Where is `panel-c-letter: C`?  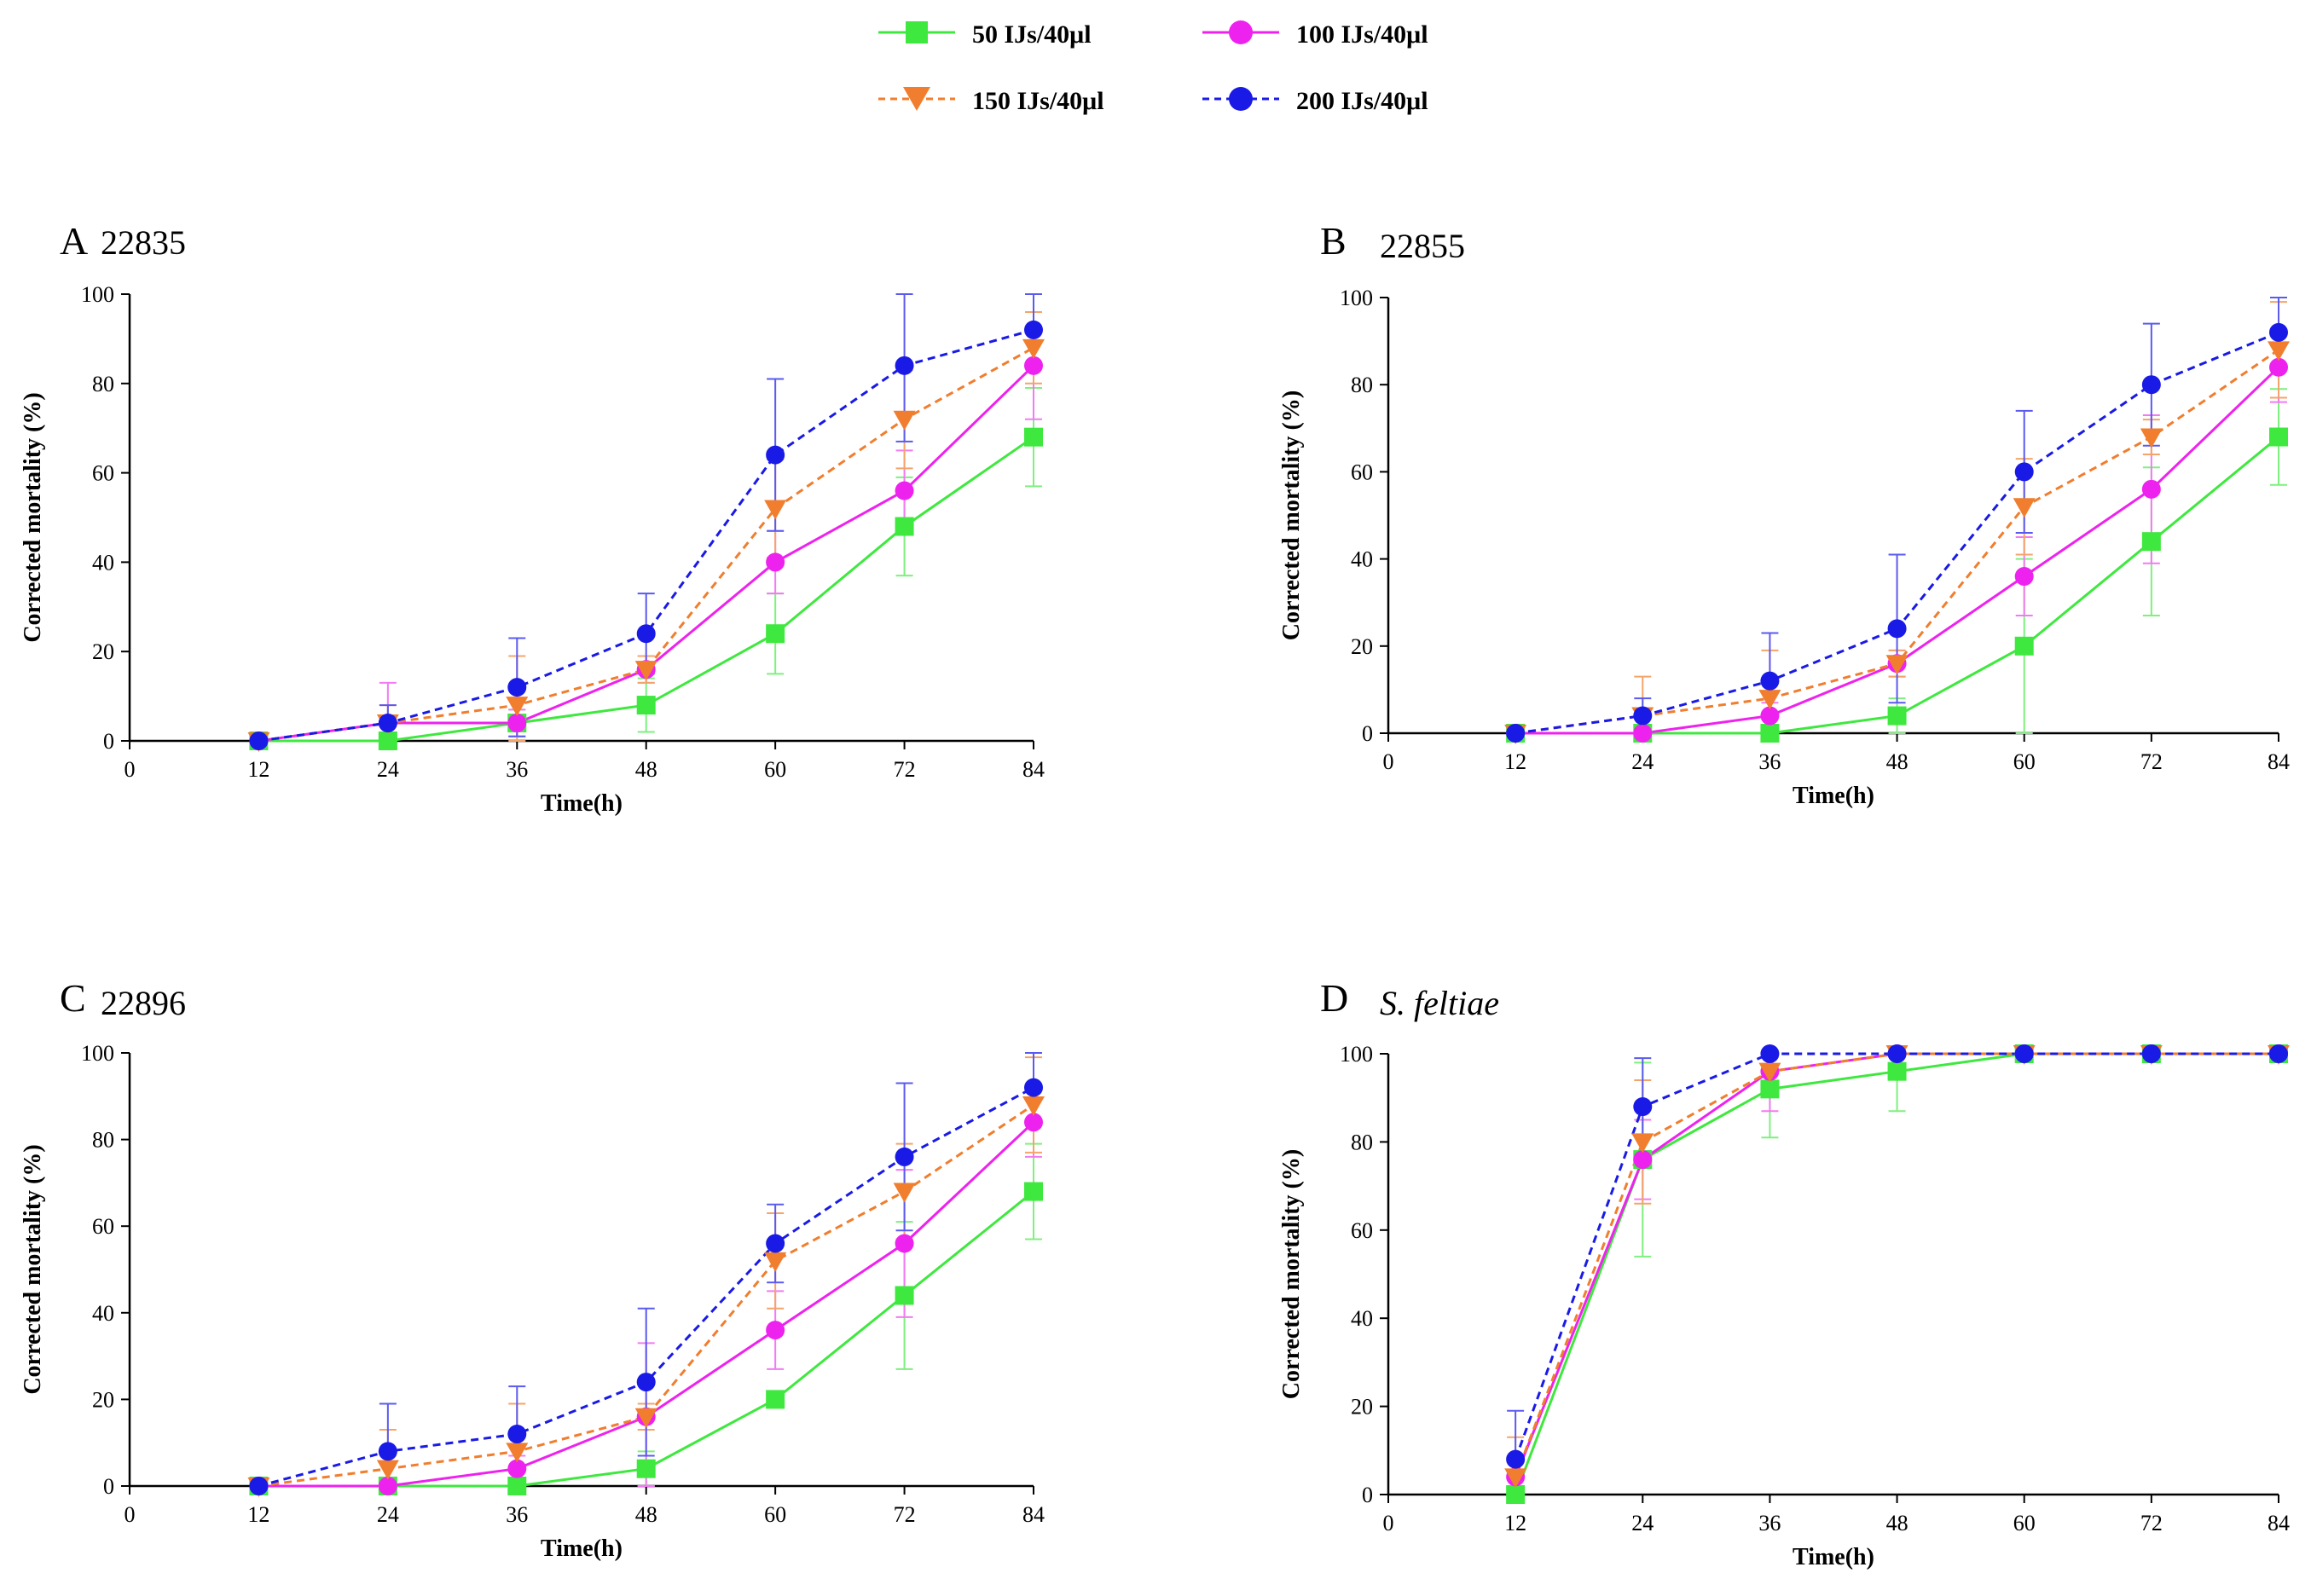 panel-c-letter: C is located at coordinates (73, 998).